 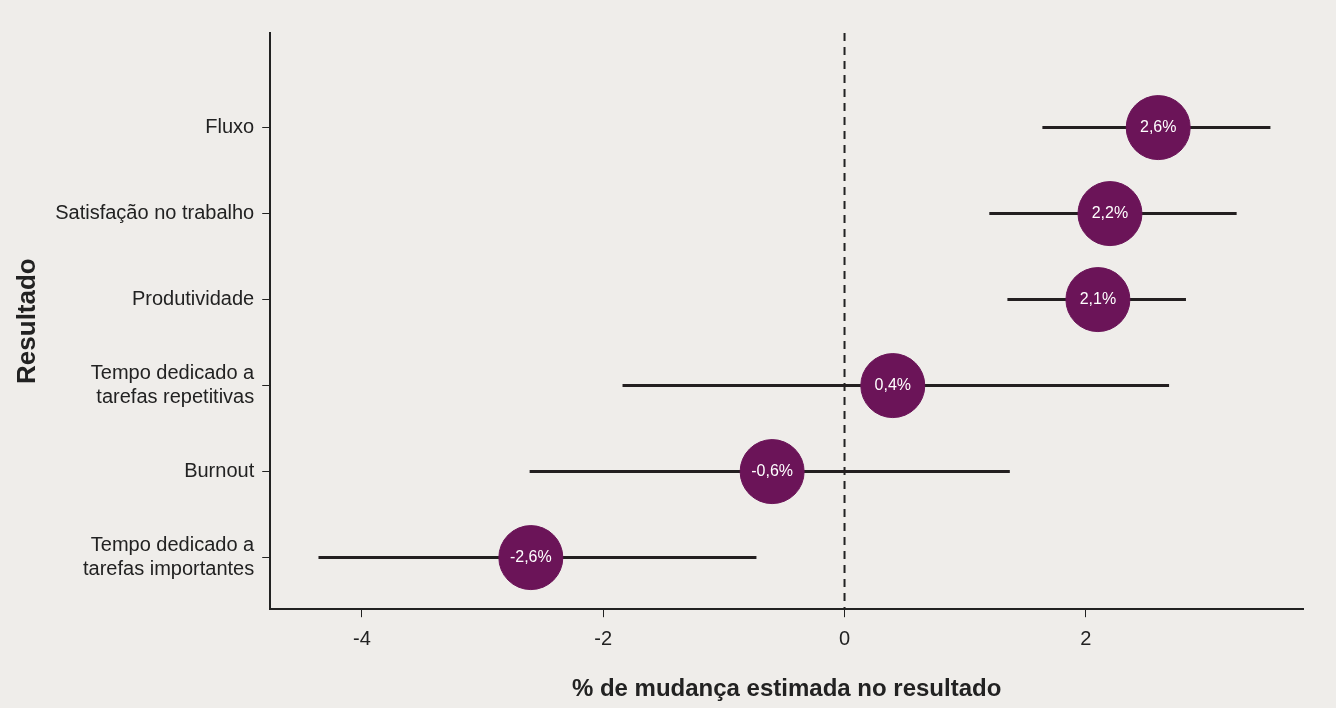 I want to click on y-tick-label: Burnout, so click(x=219, y=470).